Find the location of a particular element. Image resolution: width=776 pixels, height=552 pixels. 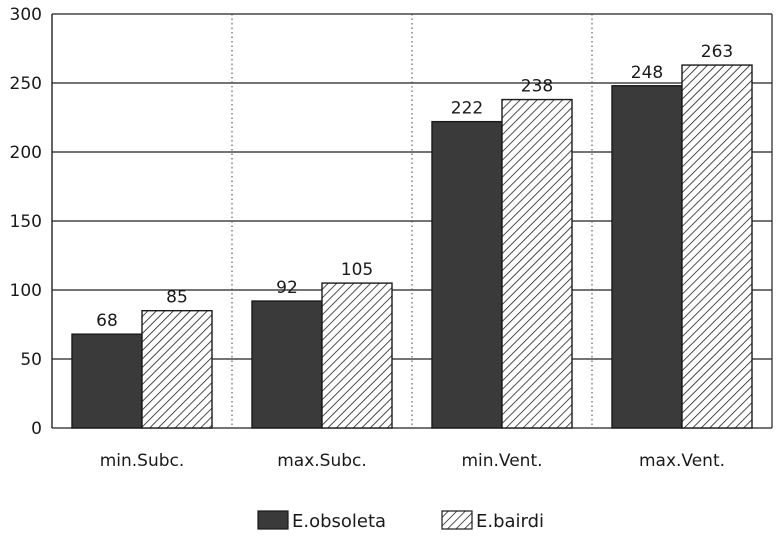

y-tick-label: 50 is located at coordinates (31, 360).